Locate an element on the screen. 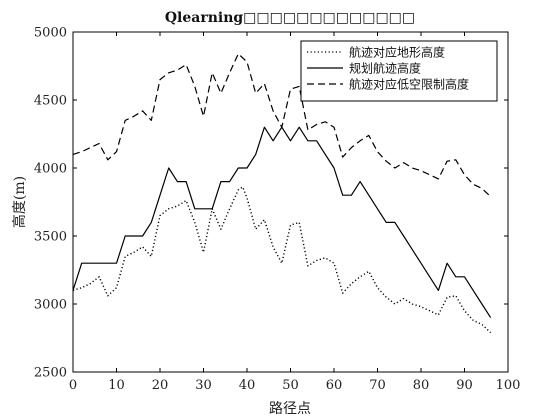  y-tick-label: 4000 is located at coordinates (50, 169).